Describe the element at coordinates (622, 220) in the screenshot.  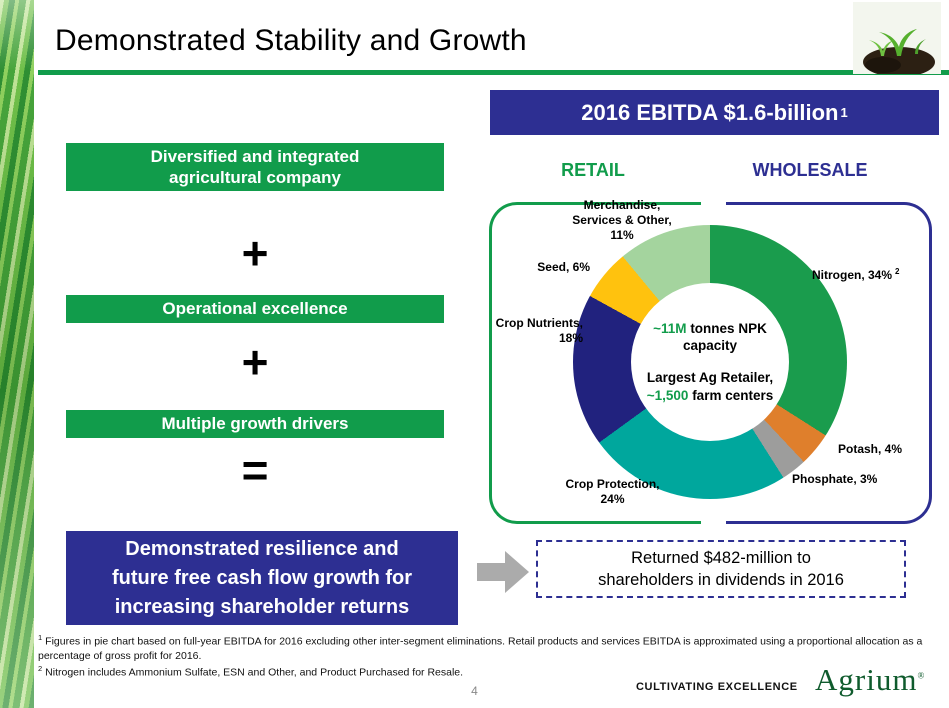
I see `segment-label-merchandise: Merchandise, Services & Other, 11%` at that location.